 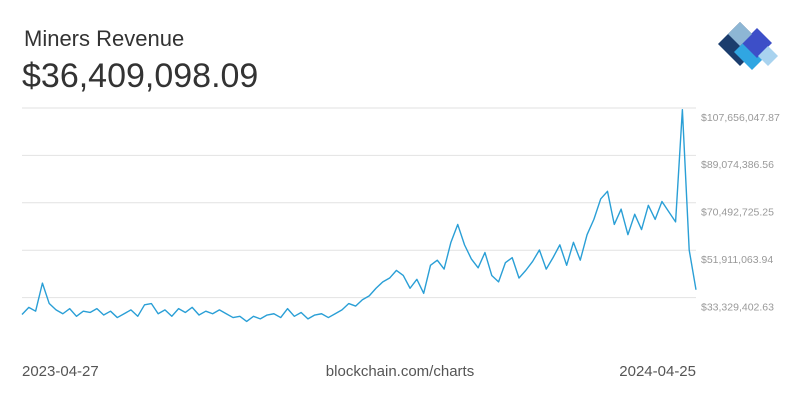 I want to click on y-tick-label: $70,492,725.25, so click(x=737, y=213).